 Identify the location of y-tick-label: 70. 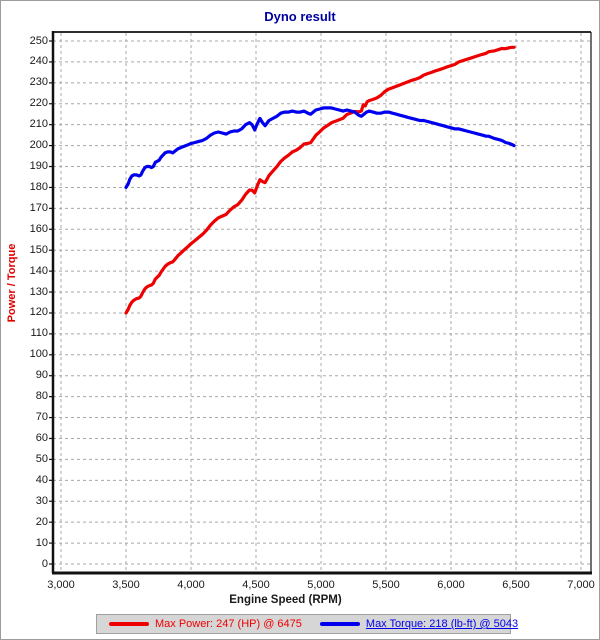
(41, 417).